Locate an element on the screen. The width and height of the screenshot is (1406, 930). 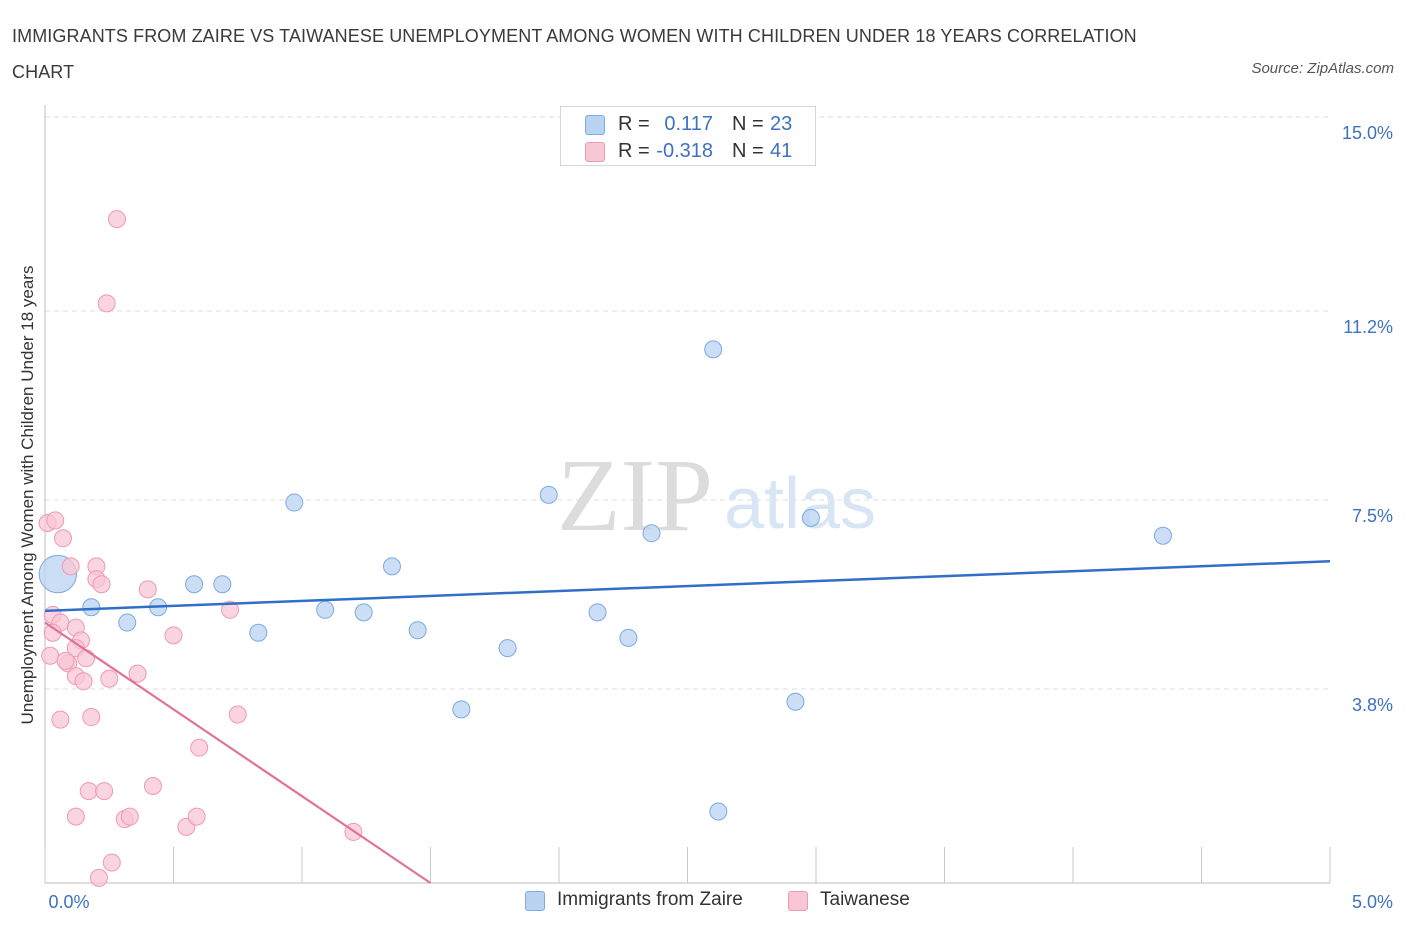
legend-label-zaire: Immigrants from Zaire is located at coordinates (650, 899).